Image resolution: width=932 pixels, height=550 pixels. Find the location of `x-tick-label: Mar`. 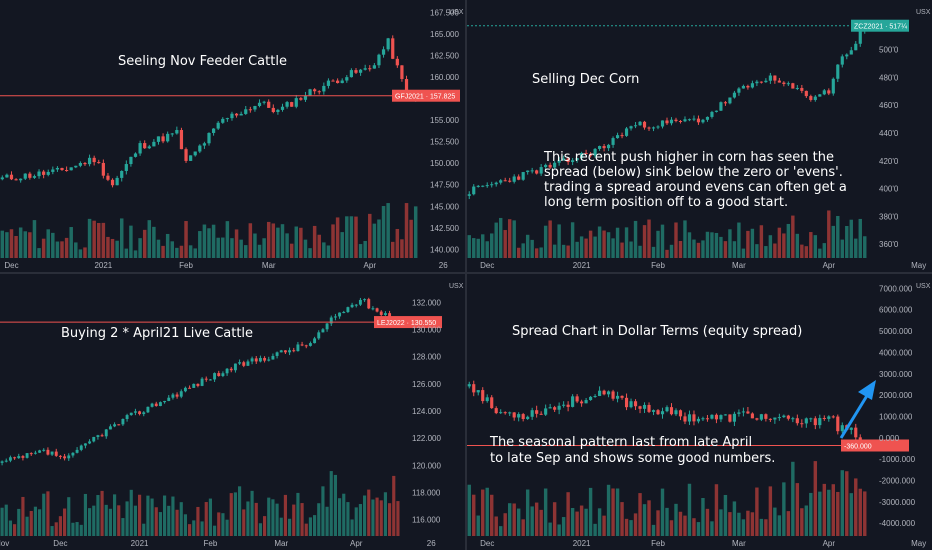

x-tick-label: Mar is located at coordinates (739, 265).